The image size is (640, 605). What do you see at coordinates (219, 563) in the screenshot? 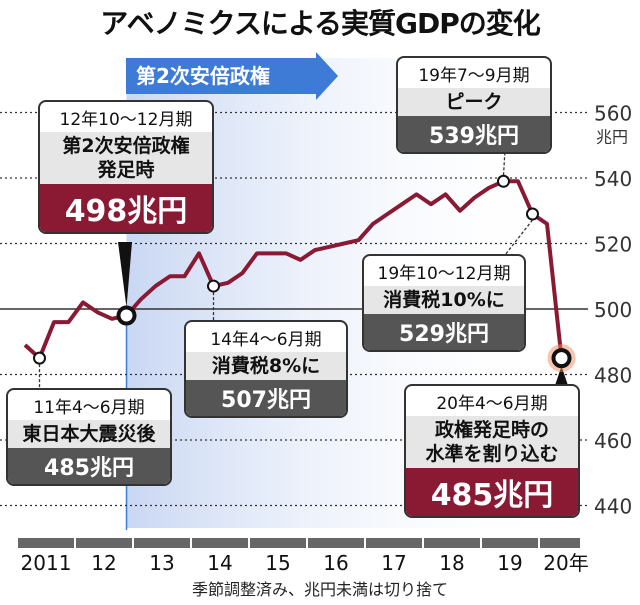
I see `x-tick-label: 14` at bounding box center [219, 563].